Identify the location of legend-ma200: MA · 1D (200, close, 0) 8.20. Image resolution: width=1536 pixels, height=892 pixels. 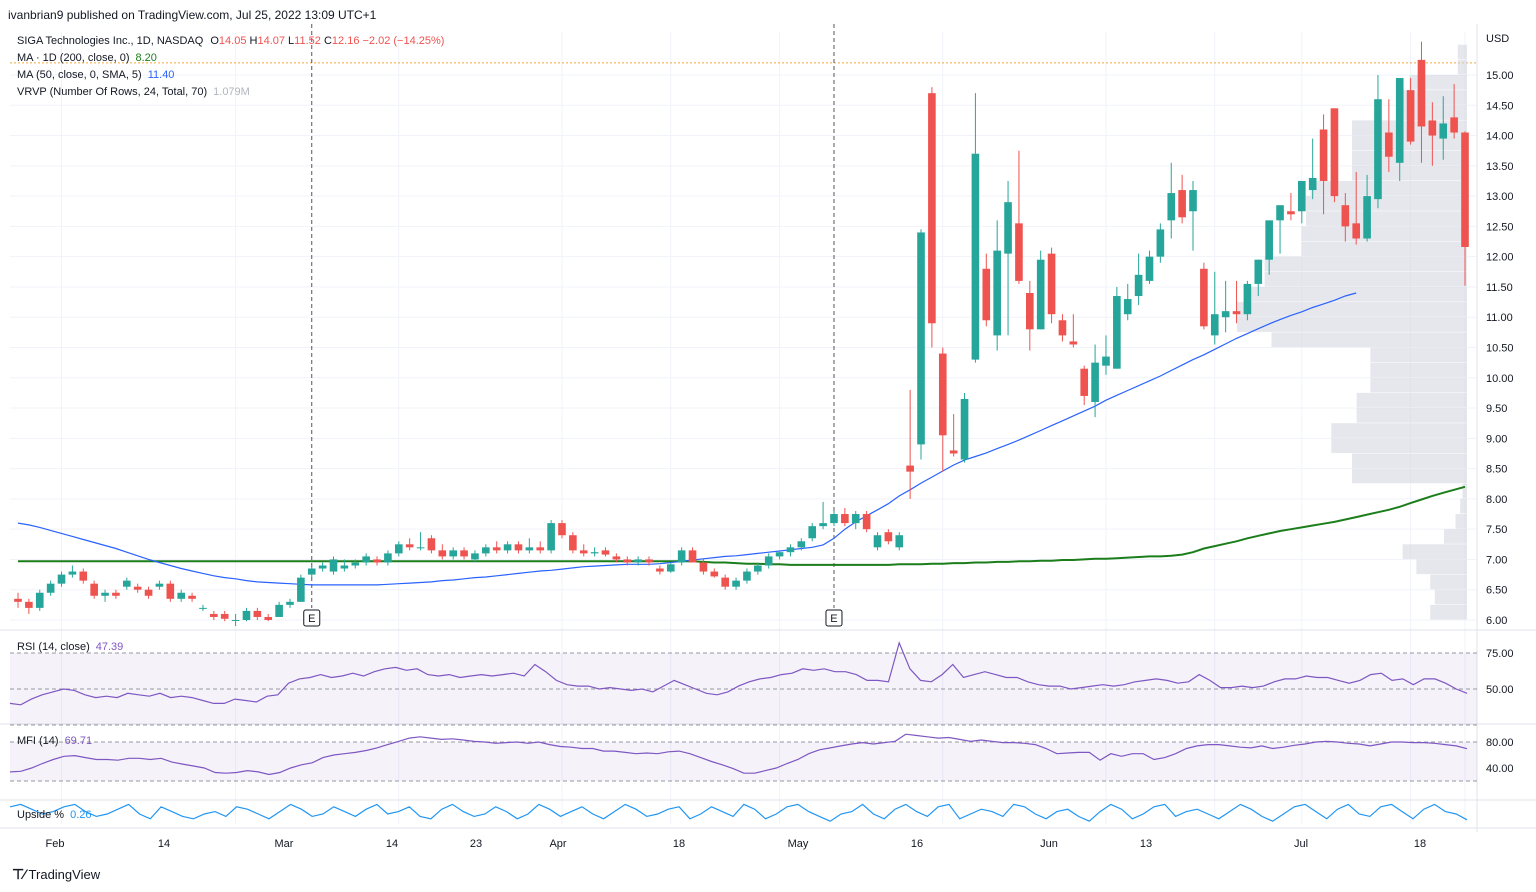
(87, 58).